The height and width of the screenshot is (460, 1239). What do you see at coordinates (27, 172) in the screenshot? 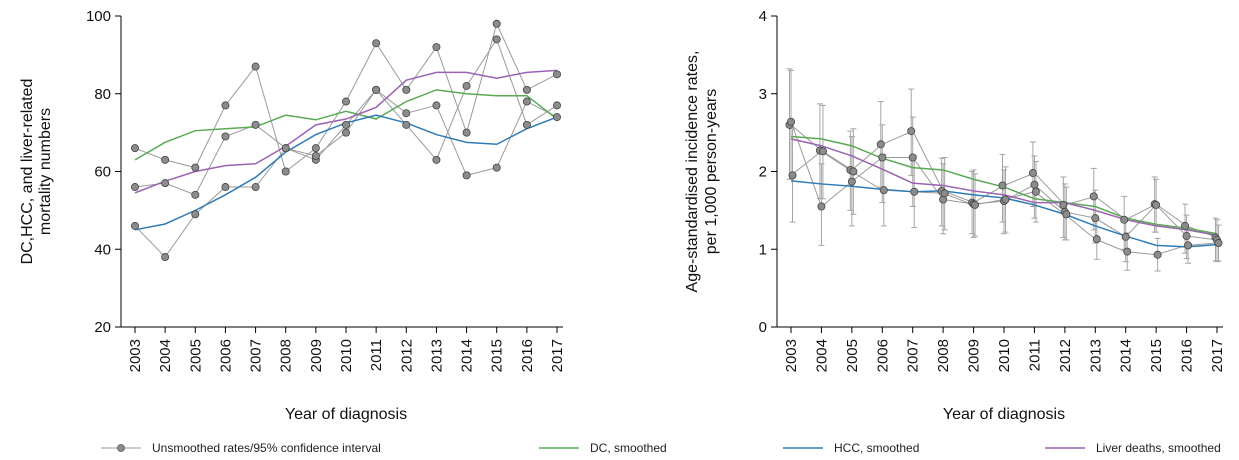
I see `y-axis-title: DC,HCC, and liver-related` at bounding box center [27, 172].